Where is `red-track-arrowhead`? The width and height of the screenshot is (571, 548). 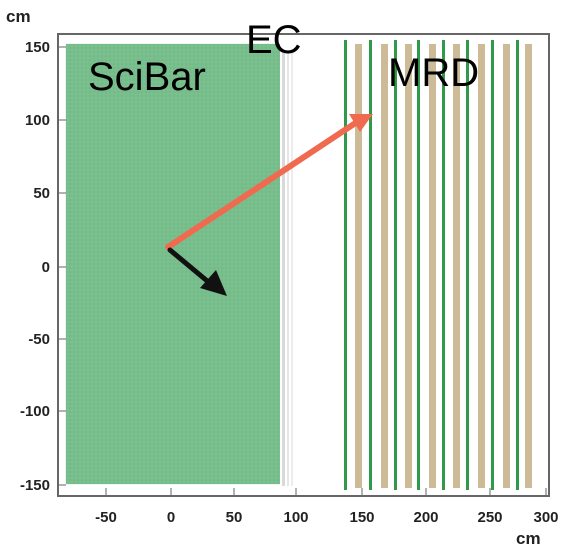 red-track-arrowhead is located at coordinates (361, 123).